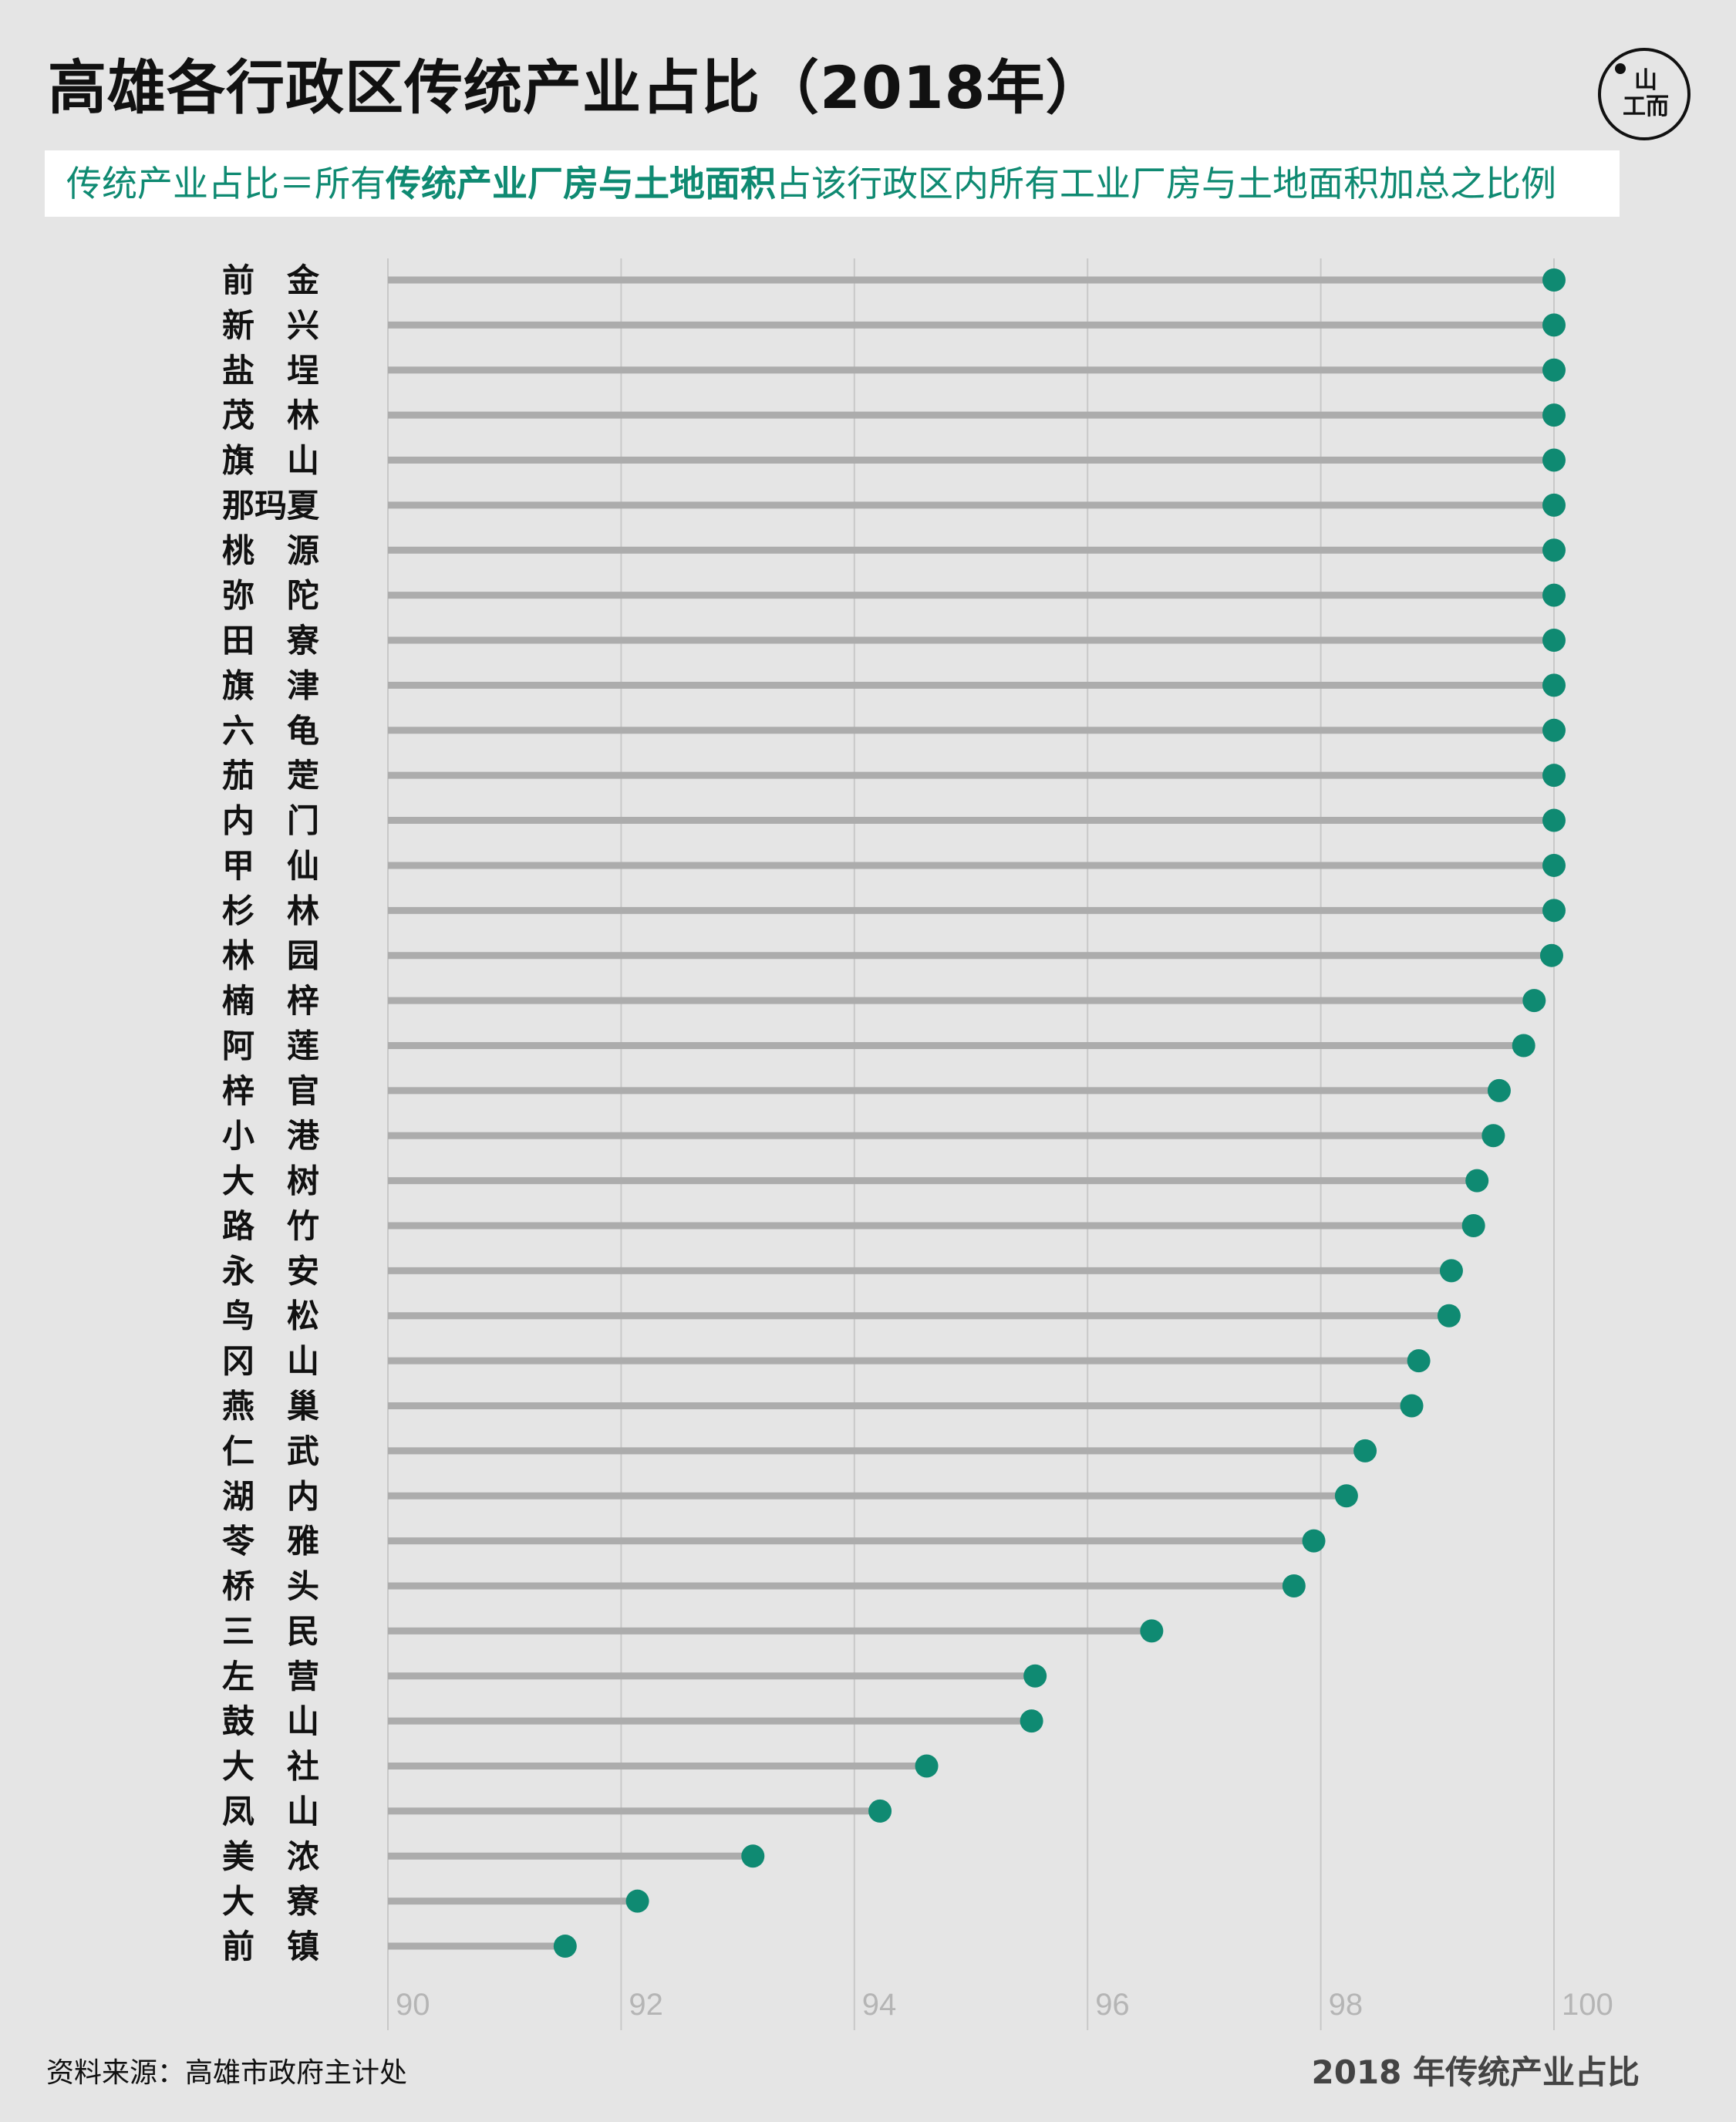 Image resolution: width=1736 pixels, height=2122 pixels. I want to click on category-label: 冈 山, so click(271, 1361).